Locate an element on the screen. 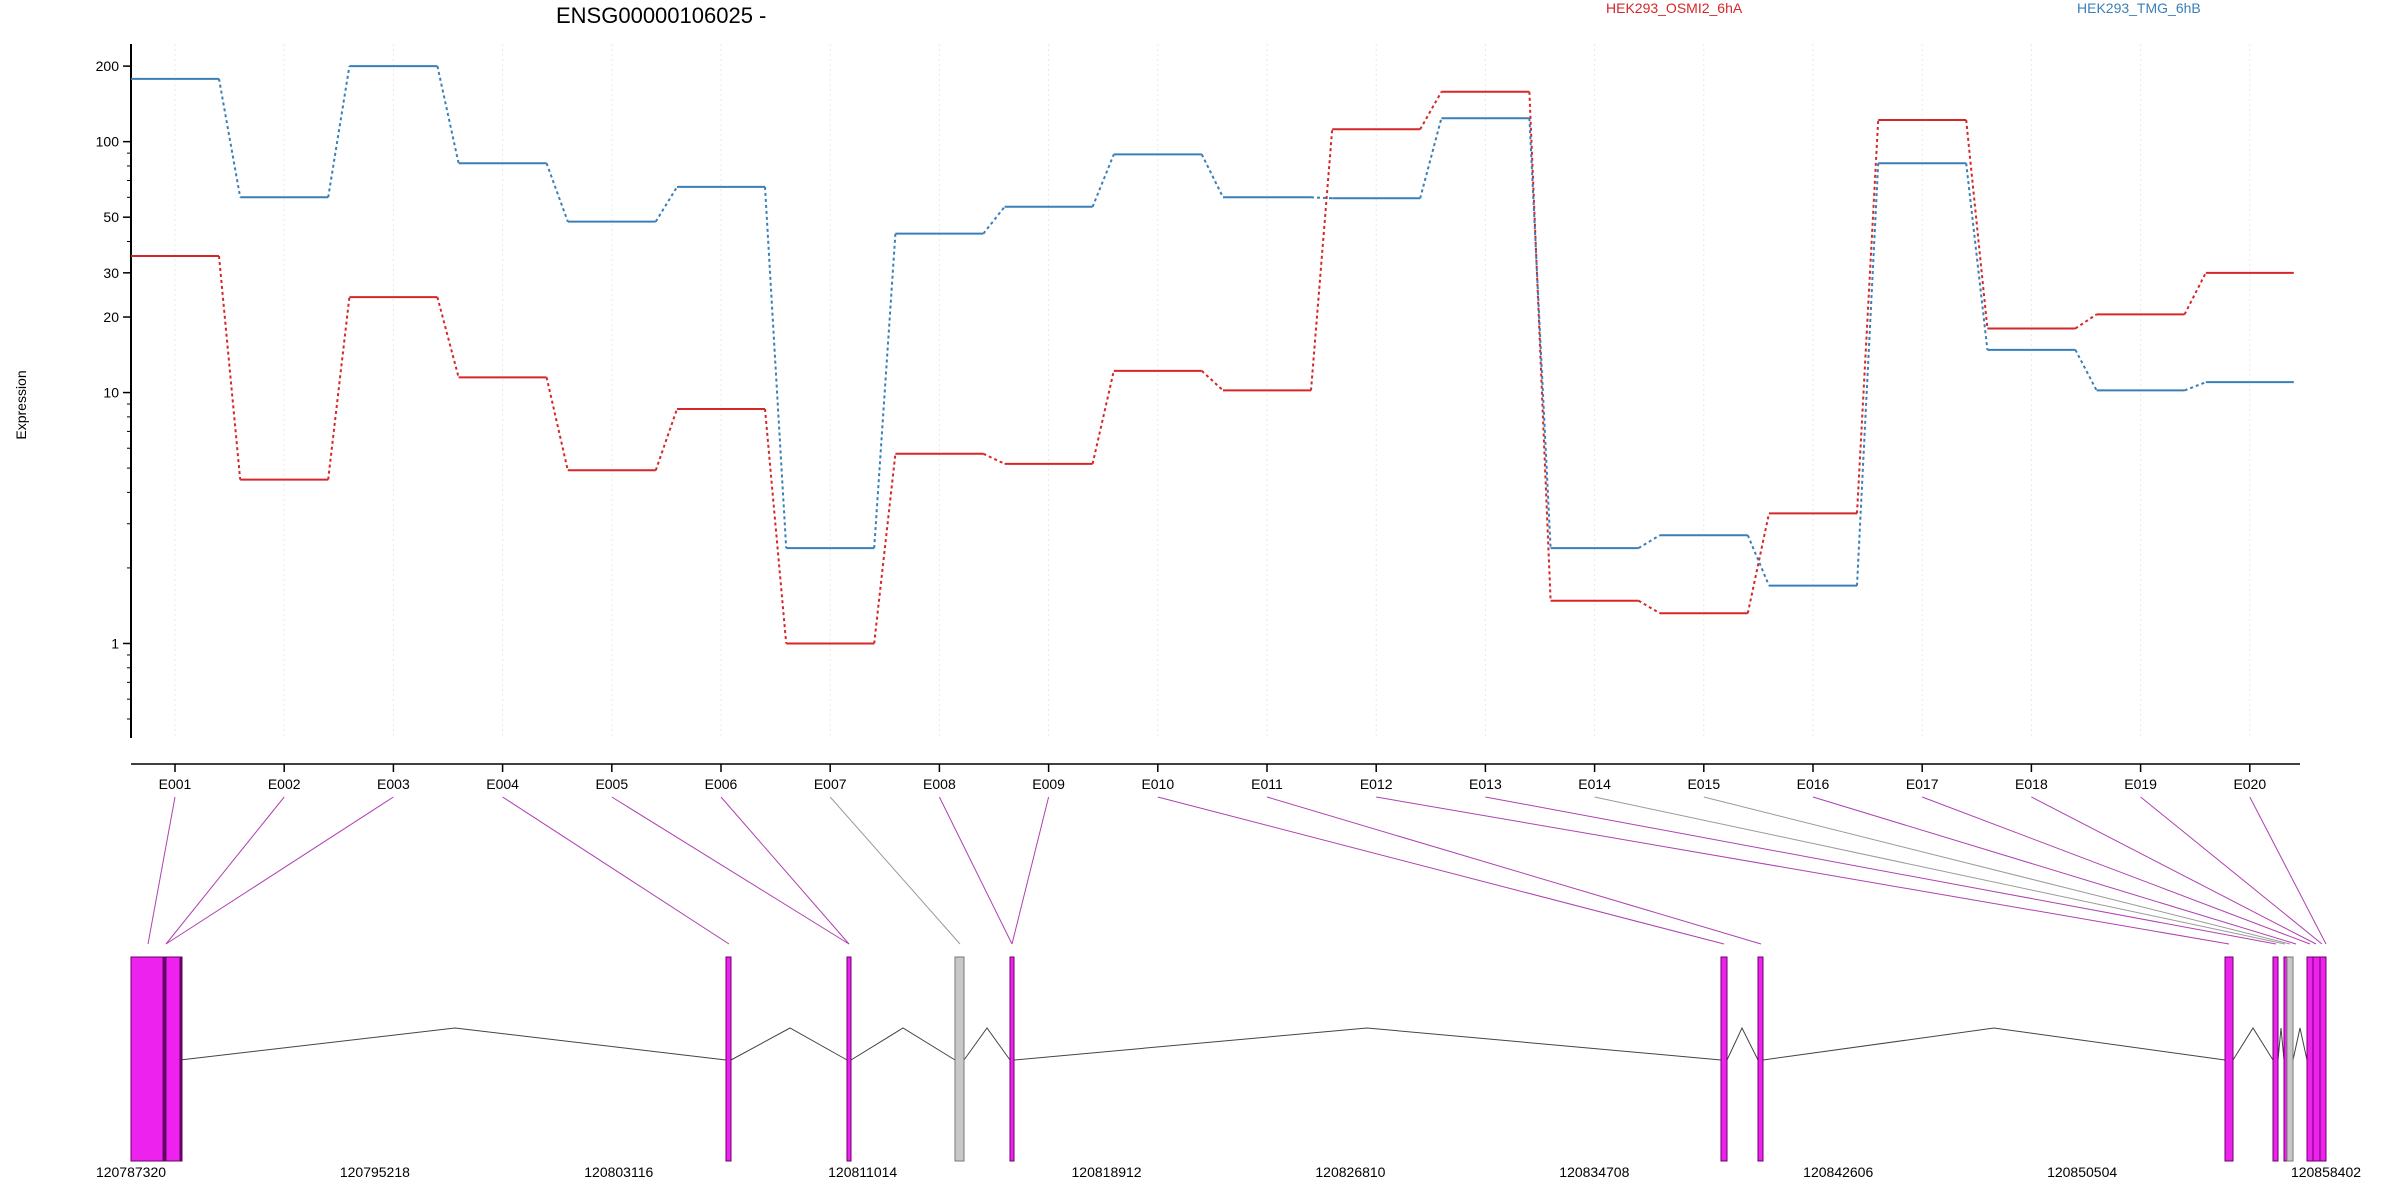 The image size is (2400, 1200). y-tick-label: 50 is located at coordinates (111, 217).